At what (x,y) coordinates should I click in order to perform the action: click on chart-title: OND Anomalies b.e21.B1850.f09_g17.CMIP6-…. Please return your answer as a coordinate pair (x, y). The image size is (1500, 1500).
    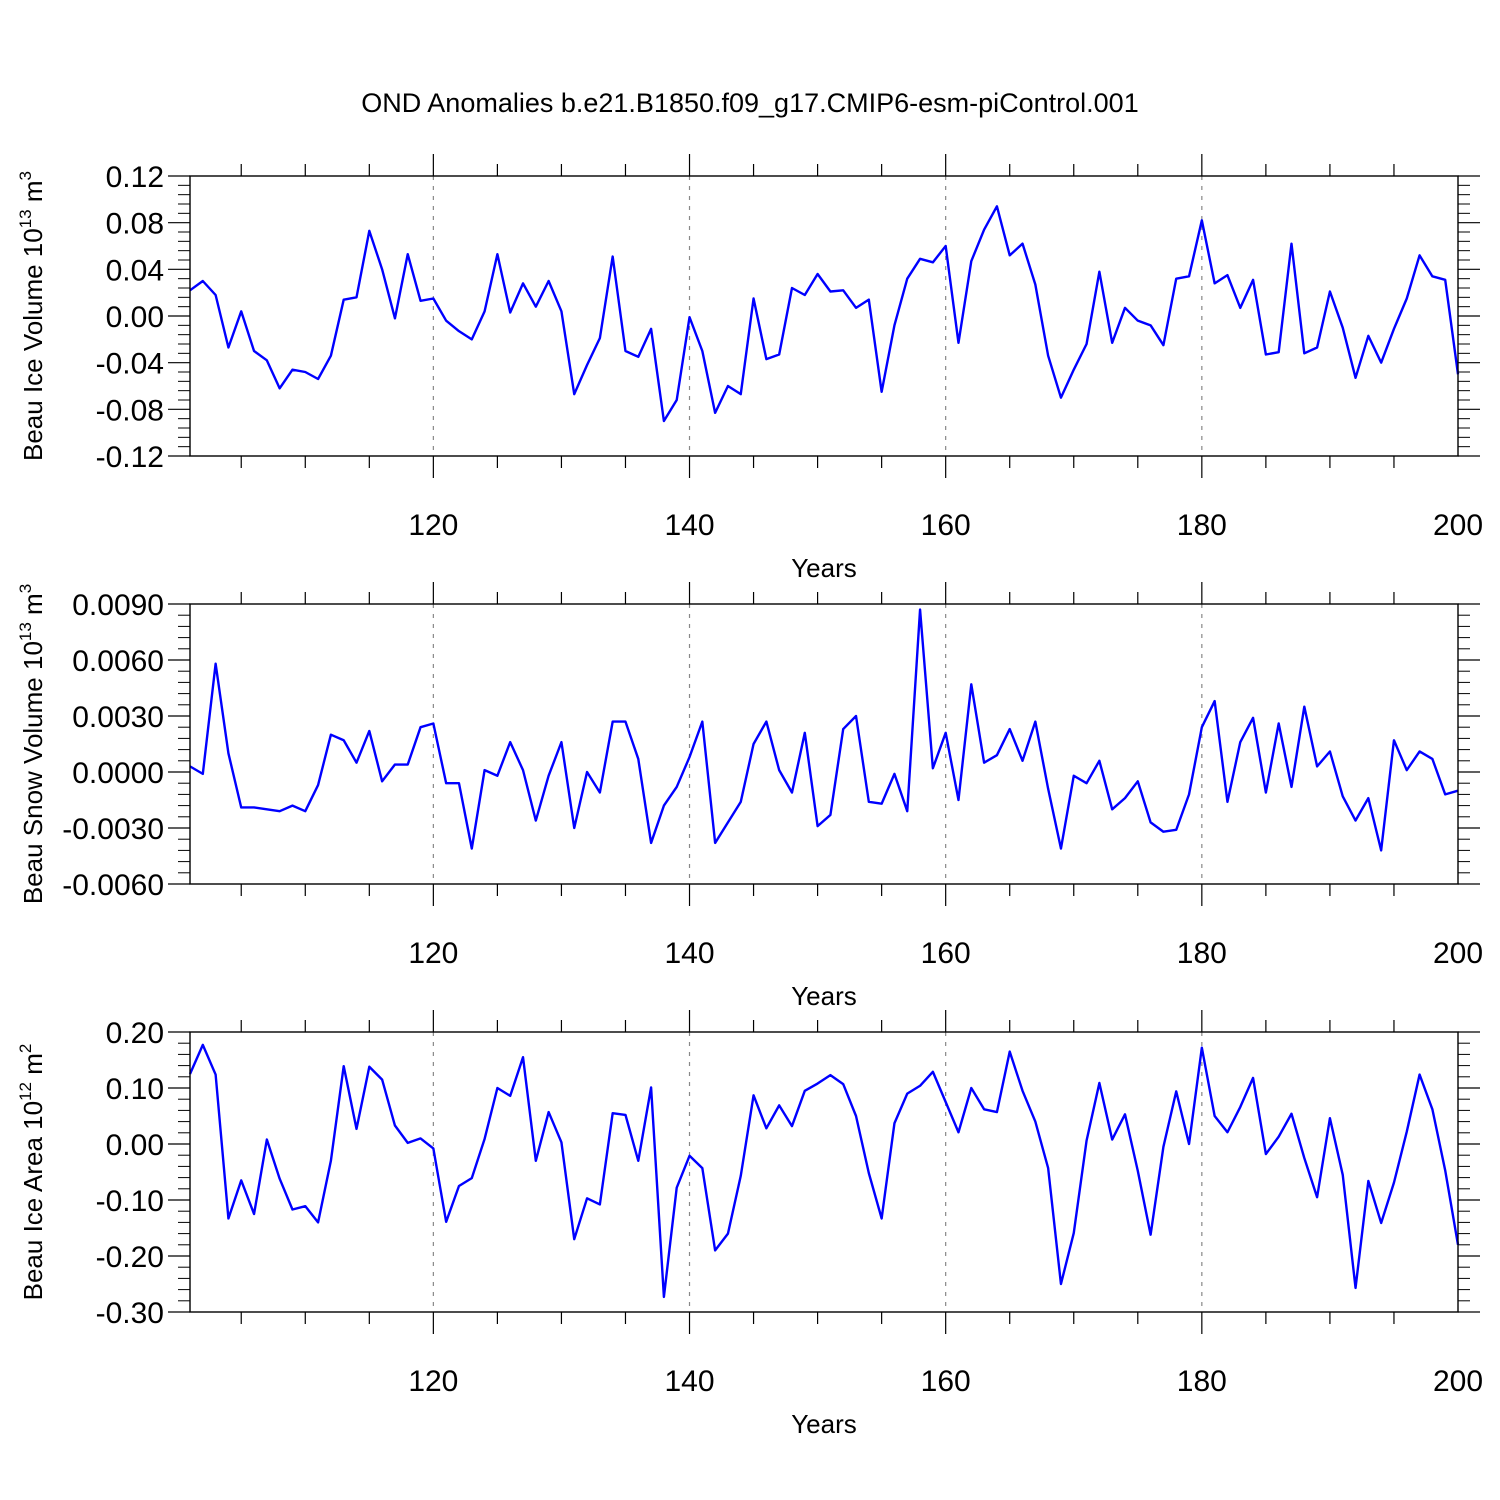
    Looking at the image, I should click on (749, 103).